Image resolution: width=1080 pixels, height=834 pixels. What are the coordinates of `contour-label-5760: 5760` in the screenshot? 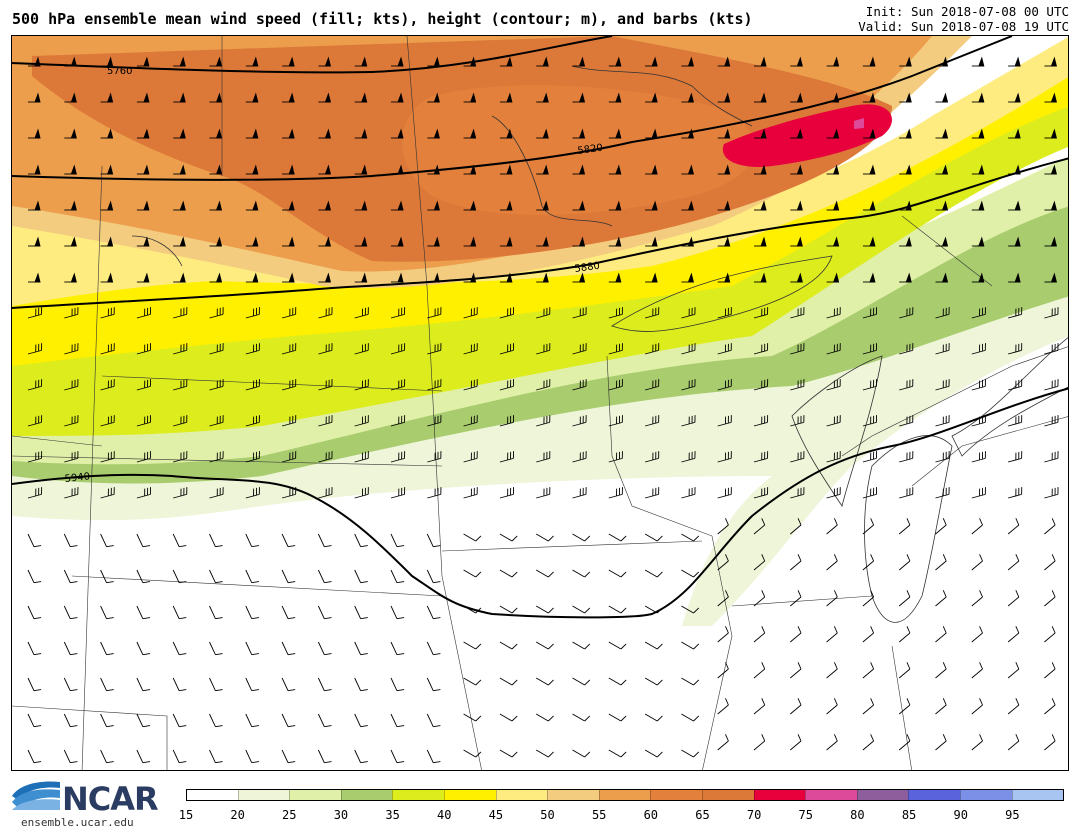 It's located at (119, 71).